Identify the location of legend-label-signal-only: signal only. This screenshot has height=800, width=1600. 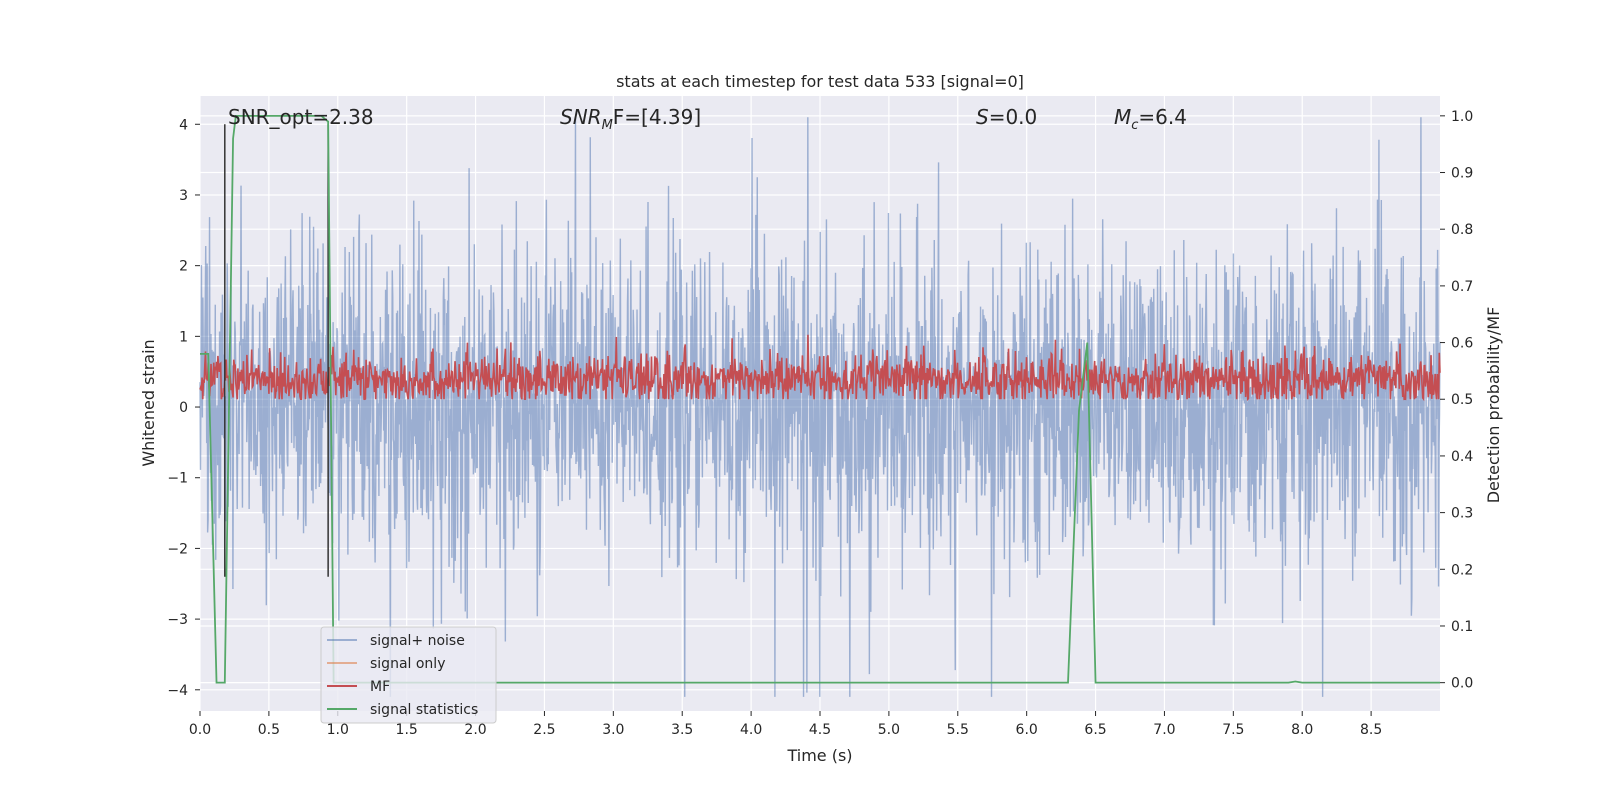
(407, 664).